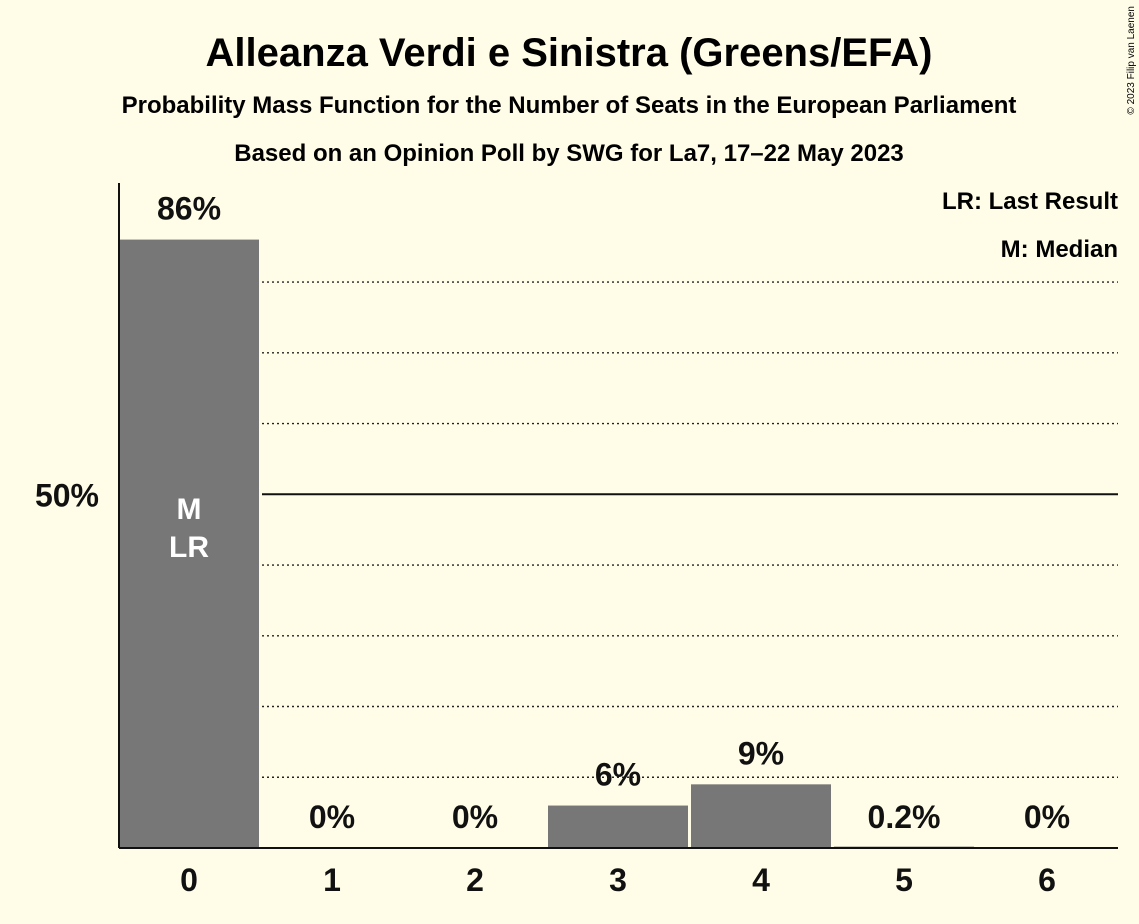 This screenshot has height=924, width=1139. What do you see at coordinates (569, 53) in the screenshot?
I see `chart-title: Alleanza Verdi e Sinistra (Greens/EFA)` at bounding box center [569, 53].